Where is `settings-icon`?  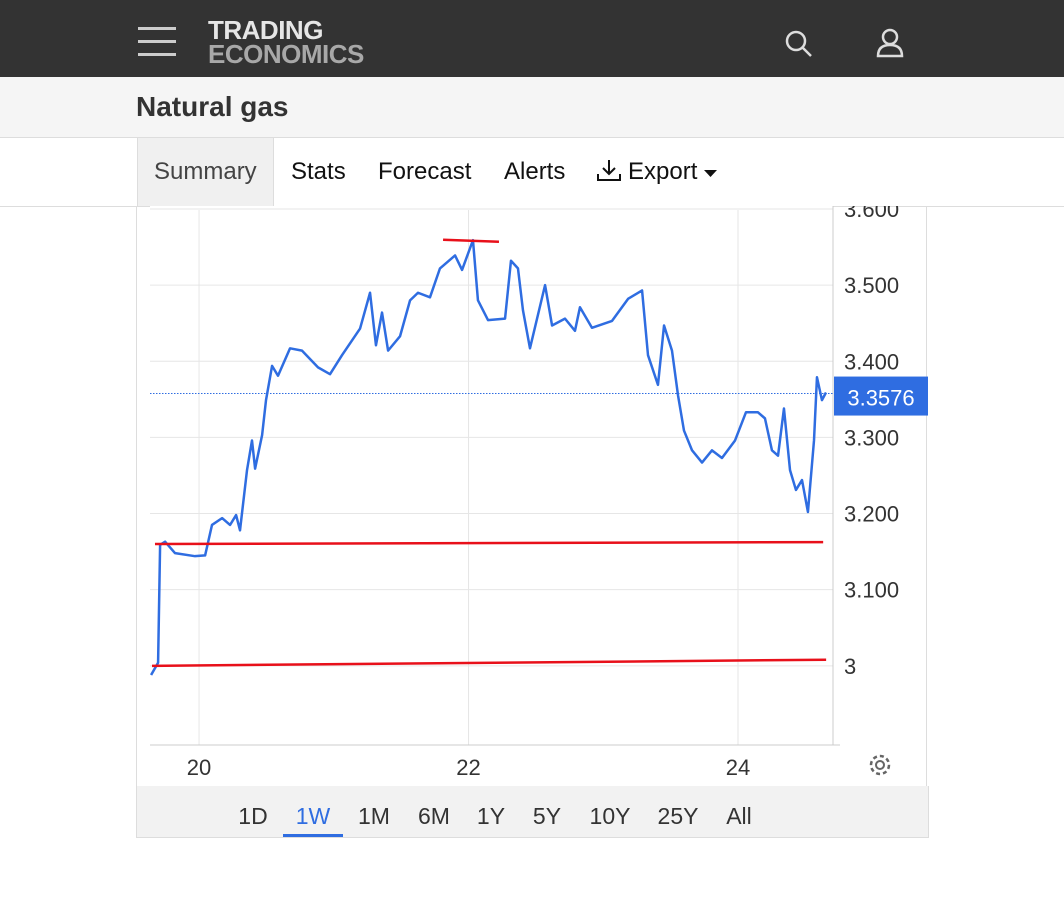
settings-icon is located at coordinates (880, 765).